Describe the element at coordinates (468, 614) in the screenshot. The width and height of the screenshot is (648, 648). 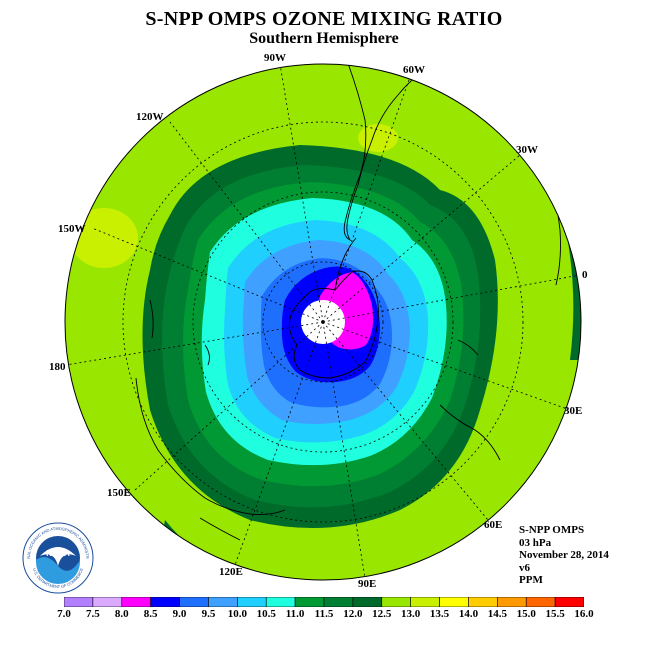
I see `colorbar-tick-label: 14.0` at that location.